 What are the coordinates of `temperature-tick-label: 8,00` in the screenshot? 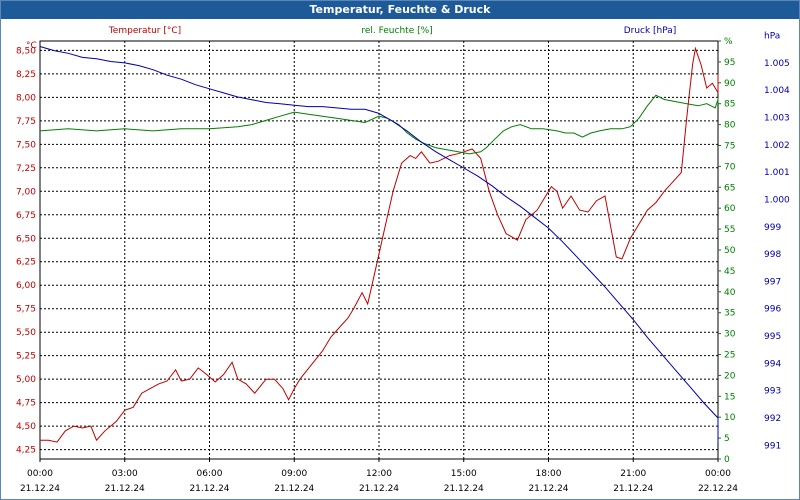 It's located at (26, 98).